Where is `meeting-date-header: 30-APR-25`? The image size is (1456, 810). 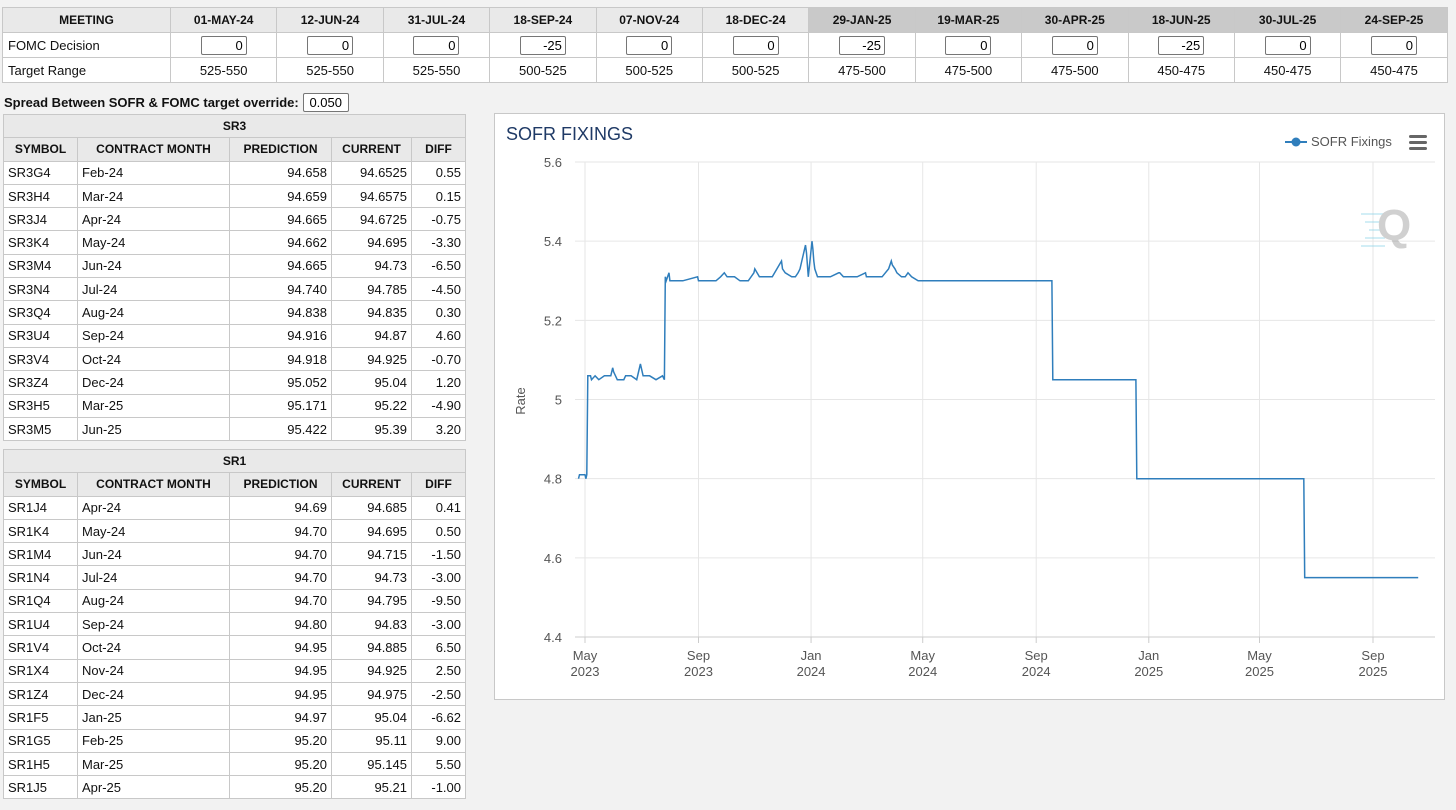 meeting-date-header: 30-APR-25 is located at coordinates (1075, 20).